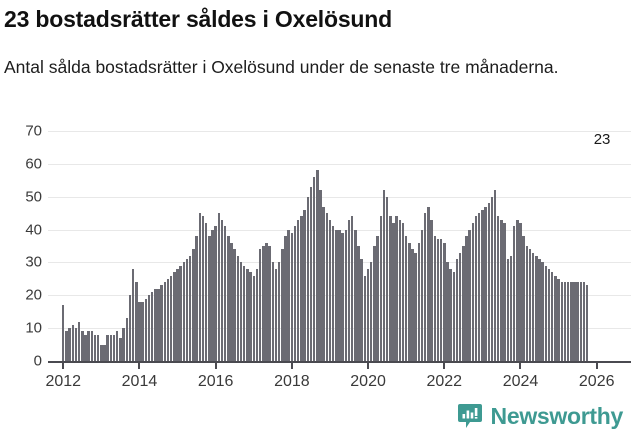 This screenshot has width=631, height=439. What do you see at coordinates (33, 197) in the screenshot?
I see `y-axis-tick-label: 50` at bounding box center [33, 197].